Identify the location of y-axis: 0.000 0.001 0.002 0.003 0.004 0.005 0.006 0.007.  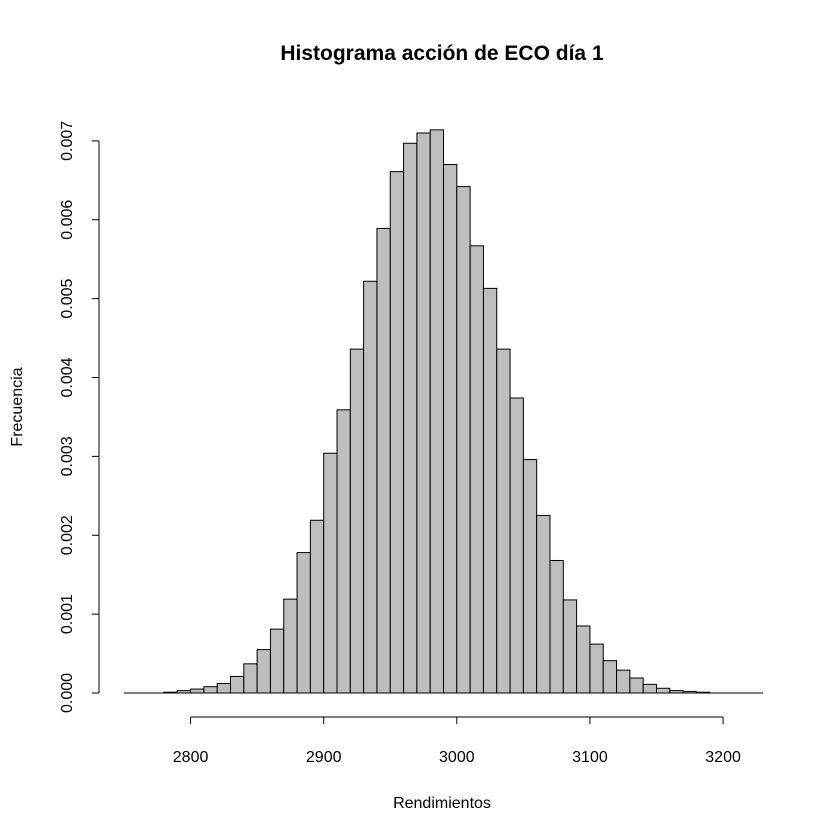
(79, 417).